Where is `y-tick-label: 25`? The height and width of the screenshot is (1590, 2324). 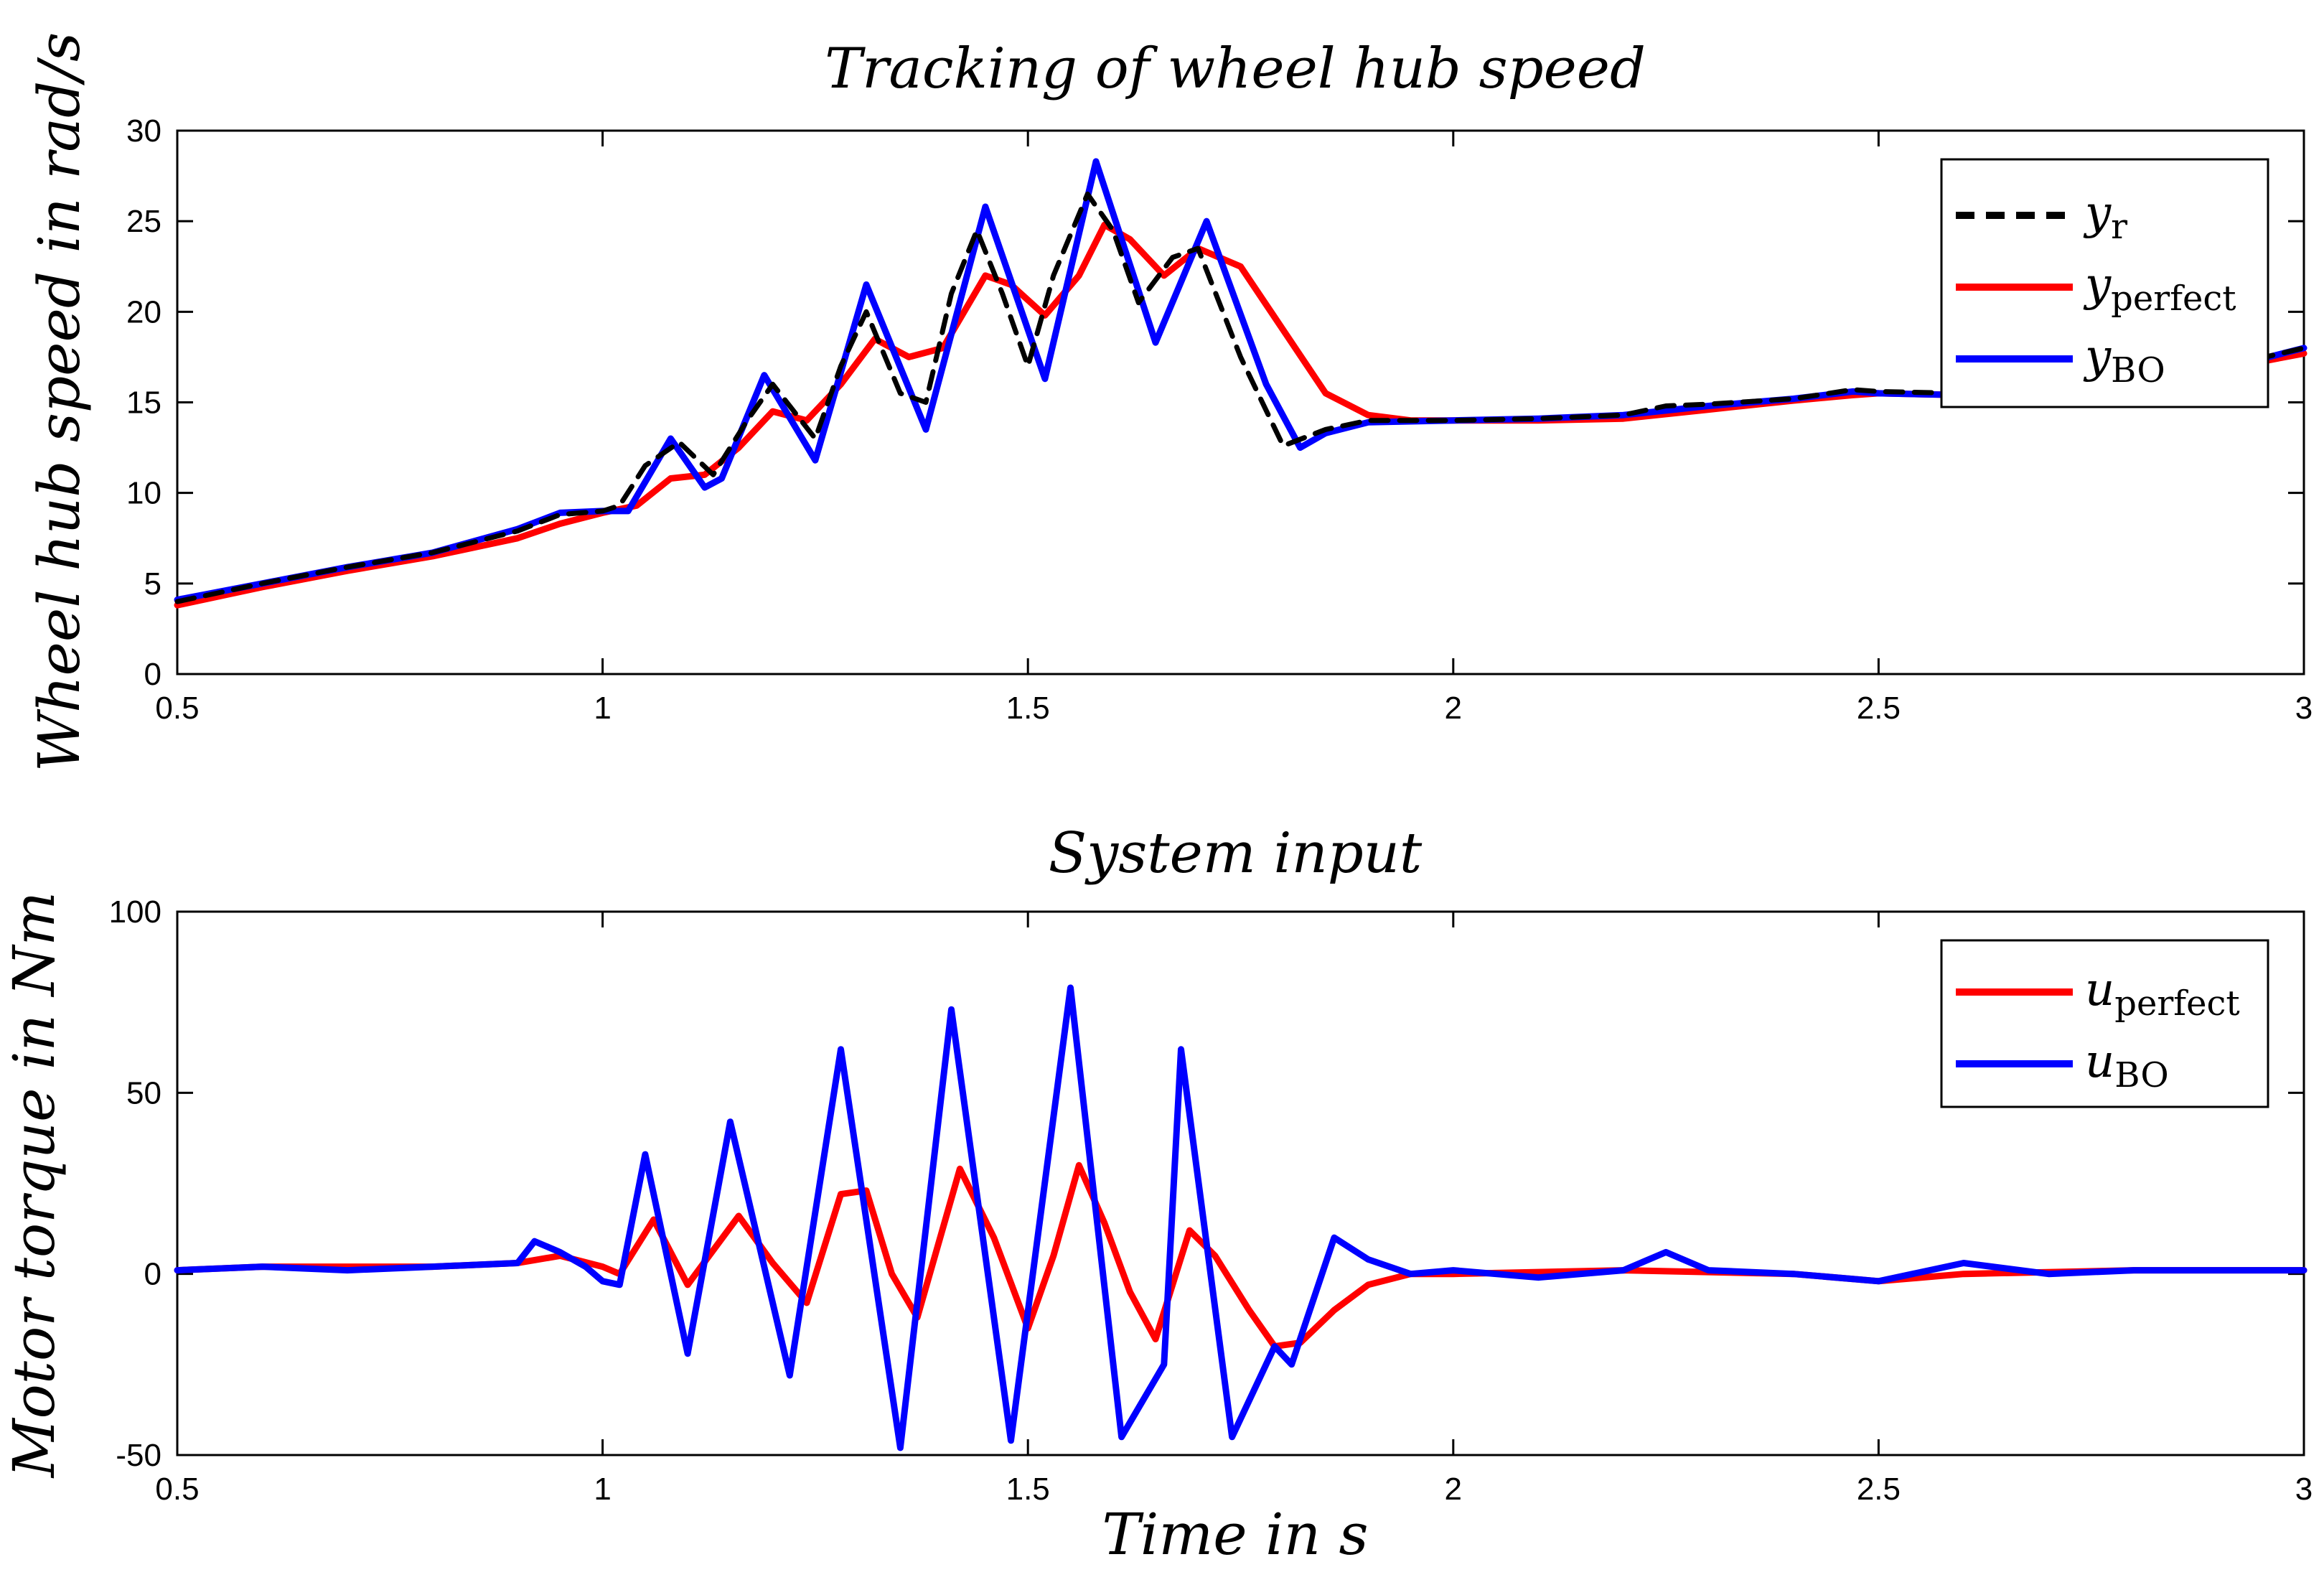
y-tick-label: 25 is located at coordinates (143, 221).